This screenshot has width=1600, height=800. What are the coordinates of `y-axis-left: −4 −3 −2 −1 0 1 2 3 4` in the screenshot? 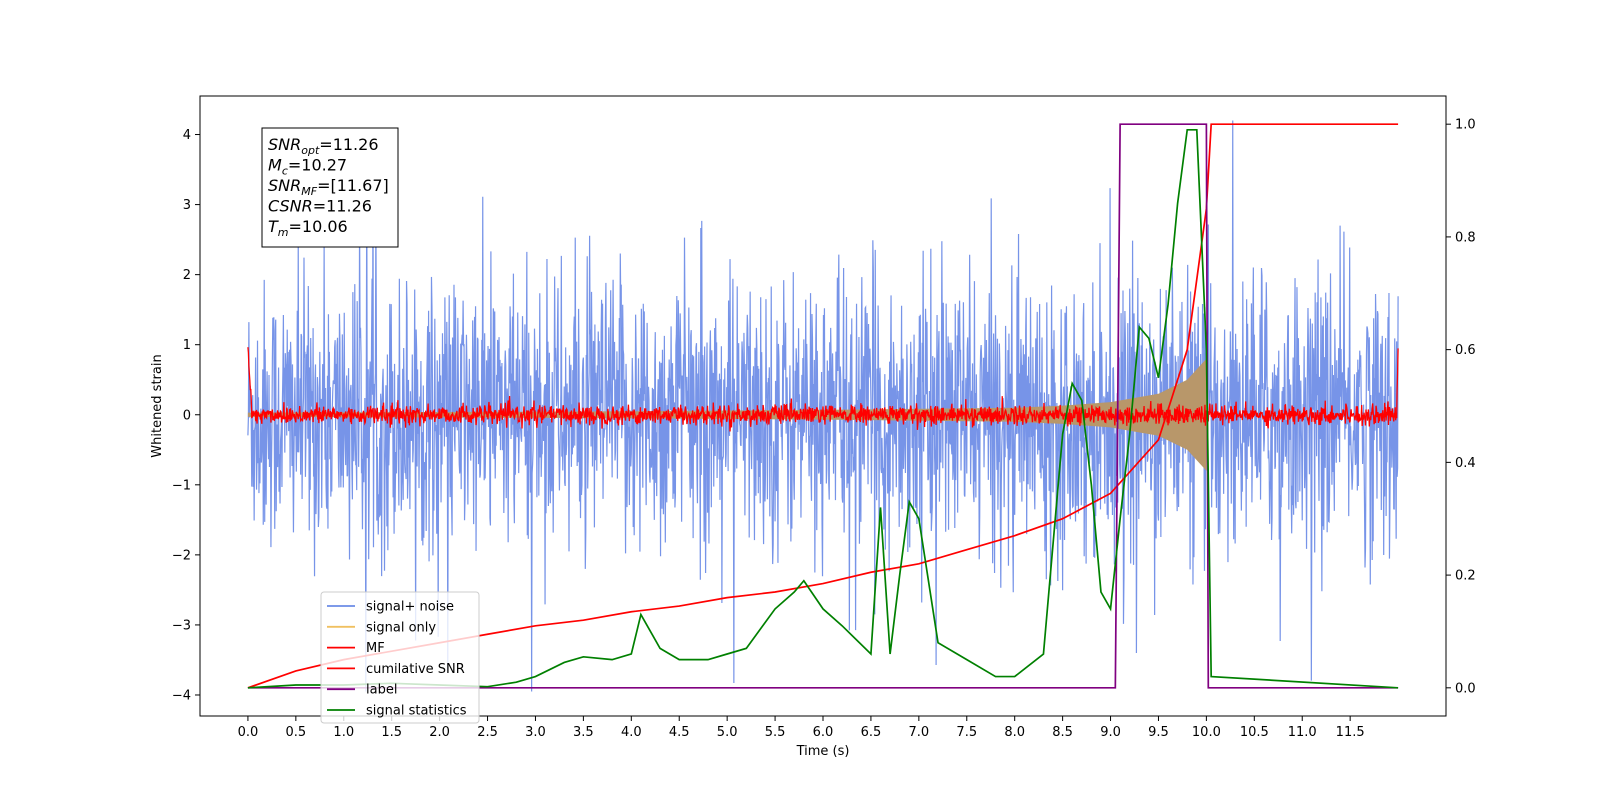 It's located at (186, 415).